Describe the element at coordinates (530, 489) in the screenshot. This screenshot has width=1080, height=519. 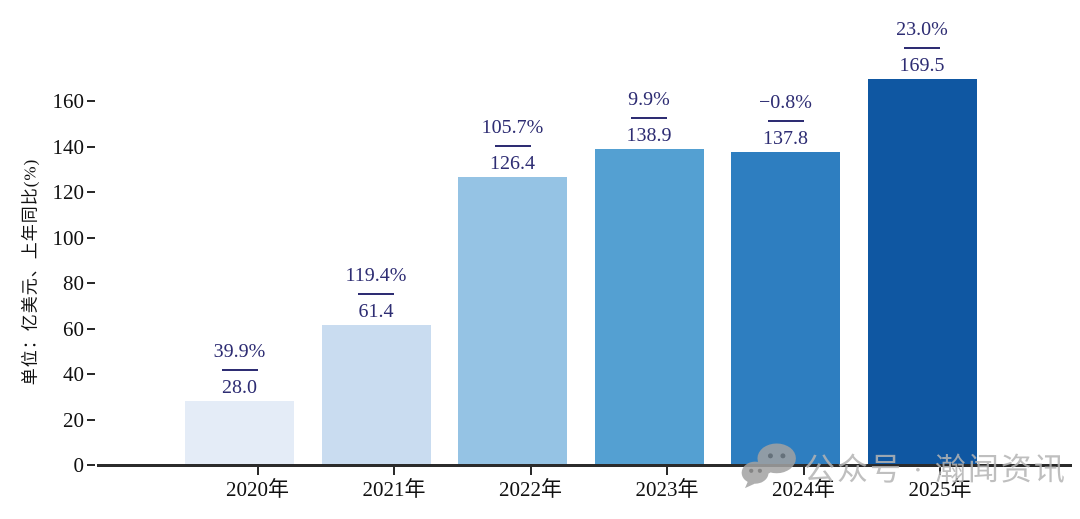
I see `x-tick-label: 2022年` at that location.